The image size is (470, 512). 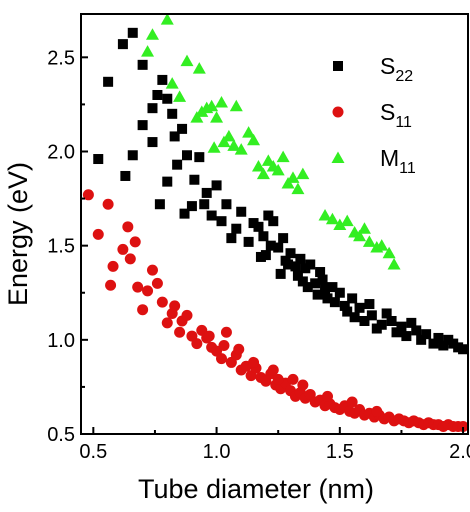 I want to click on x-tick-label: 1.5, so click(x=340, y=452).